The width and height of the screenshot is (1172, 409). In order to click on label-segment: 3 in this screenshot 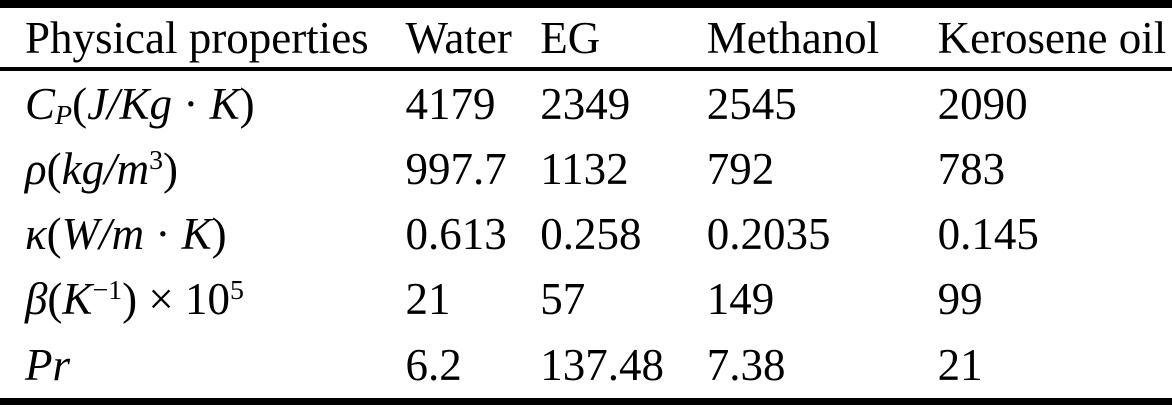, I will do `click(156, 160)`.